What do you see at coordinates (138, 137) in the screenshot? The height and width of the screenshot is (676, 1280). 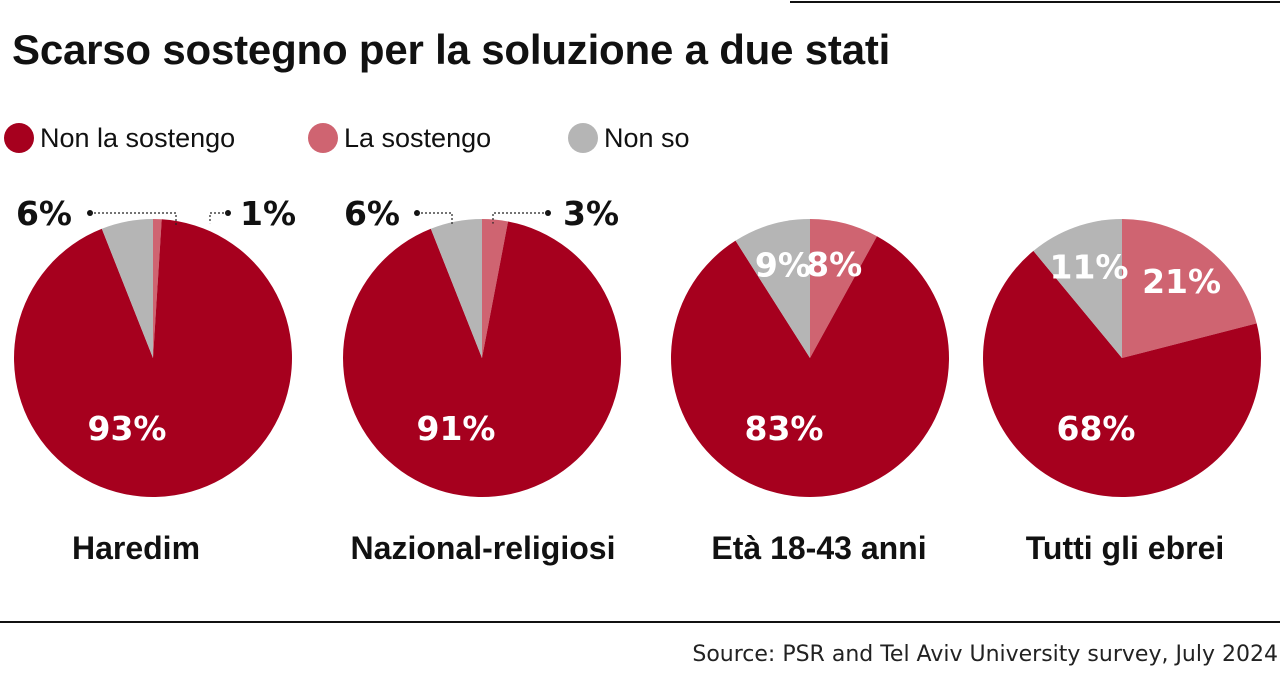 I see `legend-label-non-la-sostengo: Non la sostengo` at bounding box center [138, 137].